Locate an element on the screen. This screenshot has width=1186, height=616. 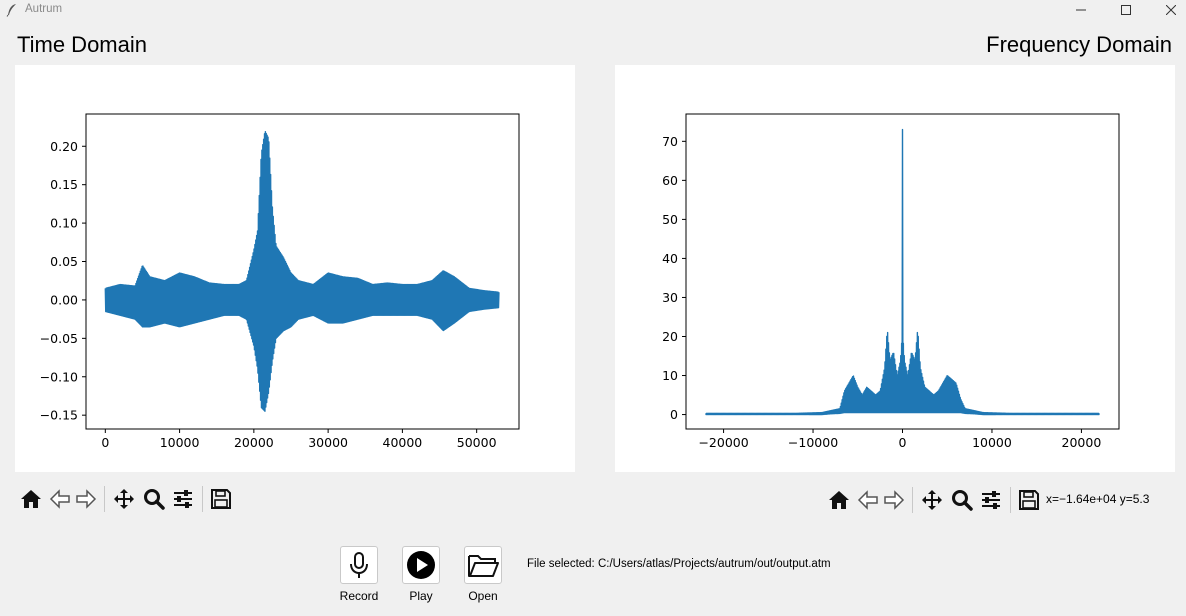
y-tick-label: 0.05 is located at coordinates (64, 261).